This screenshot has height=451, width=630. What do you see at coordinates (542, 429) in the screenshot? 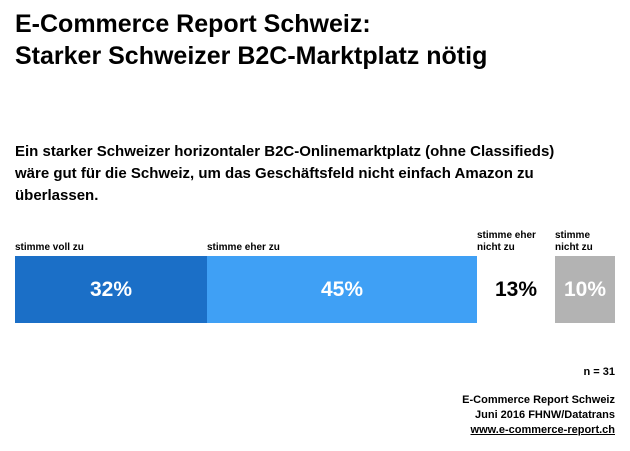
I see `report-website-link: www.e-commerce-report.ch` at bounding box center [542, 429].